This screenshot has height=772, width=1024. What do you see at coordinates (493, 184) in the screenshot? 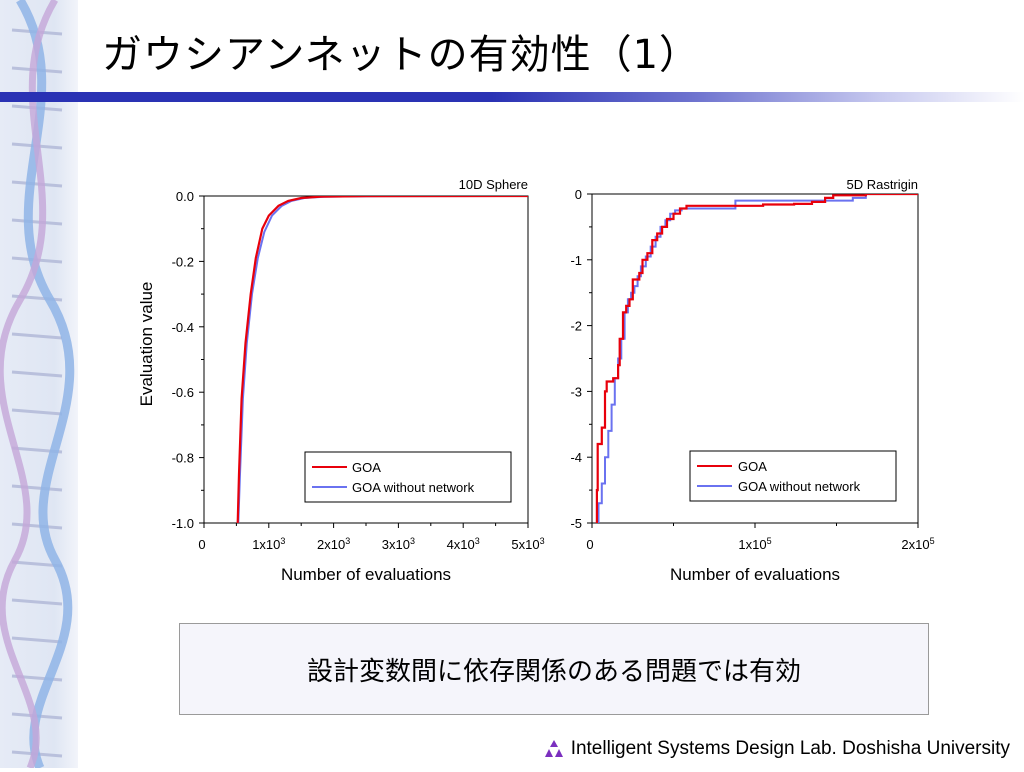
I see `chart-title: 10D Sphere` at bounding box center [493, 184].